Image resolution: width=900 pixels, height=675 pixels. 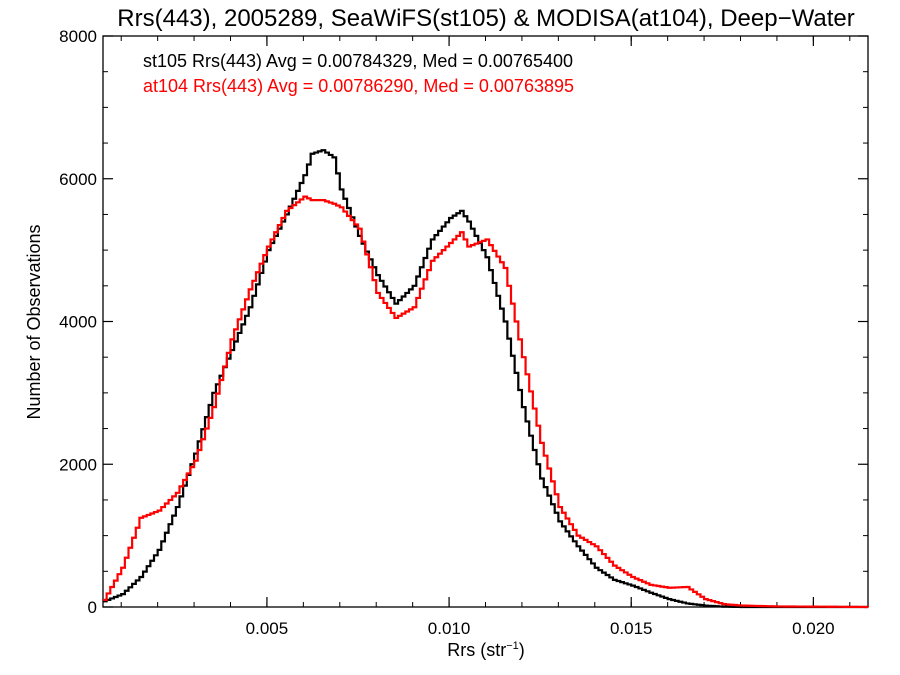 What do you see at coordinates (78, 36) in the screenshot?
I see `y-tick-label: 8000` at bounding box center [78, 36].